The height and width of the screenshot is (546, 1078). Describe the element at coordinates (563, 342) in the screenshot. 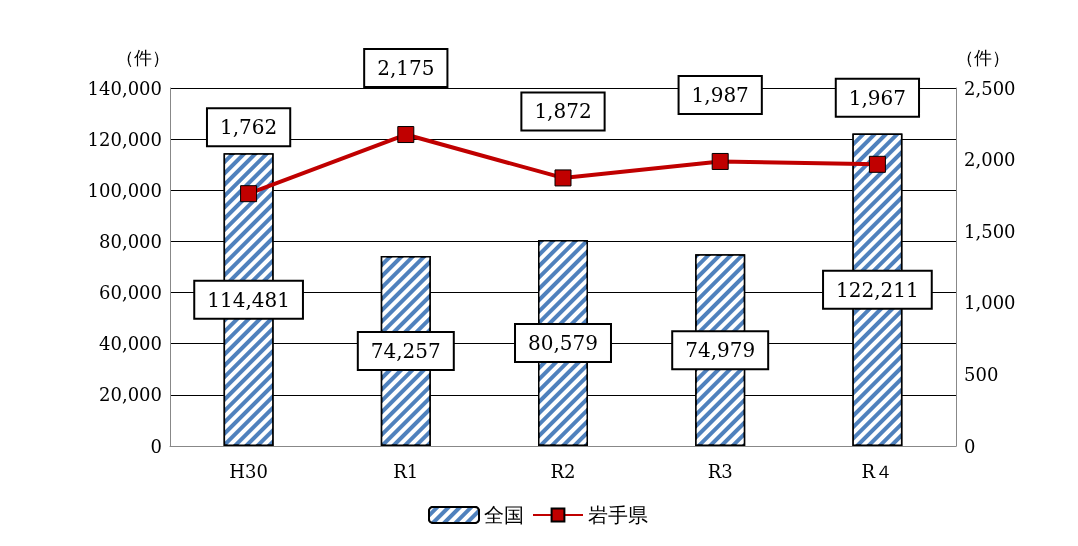

I see `data-label: 80,579` at that location.